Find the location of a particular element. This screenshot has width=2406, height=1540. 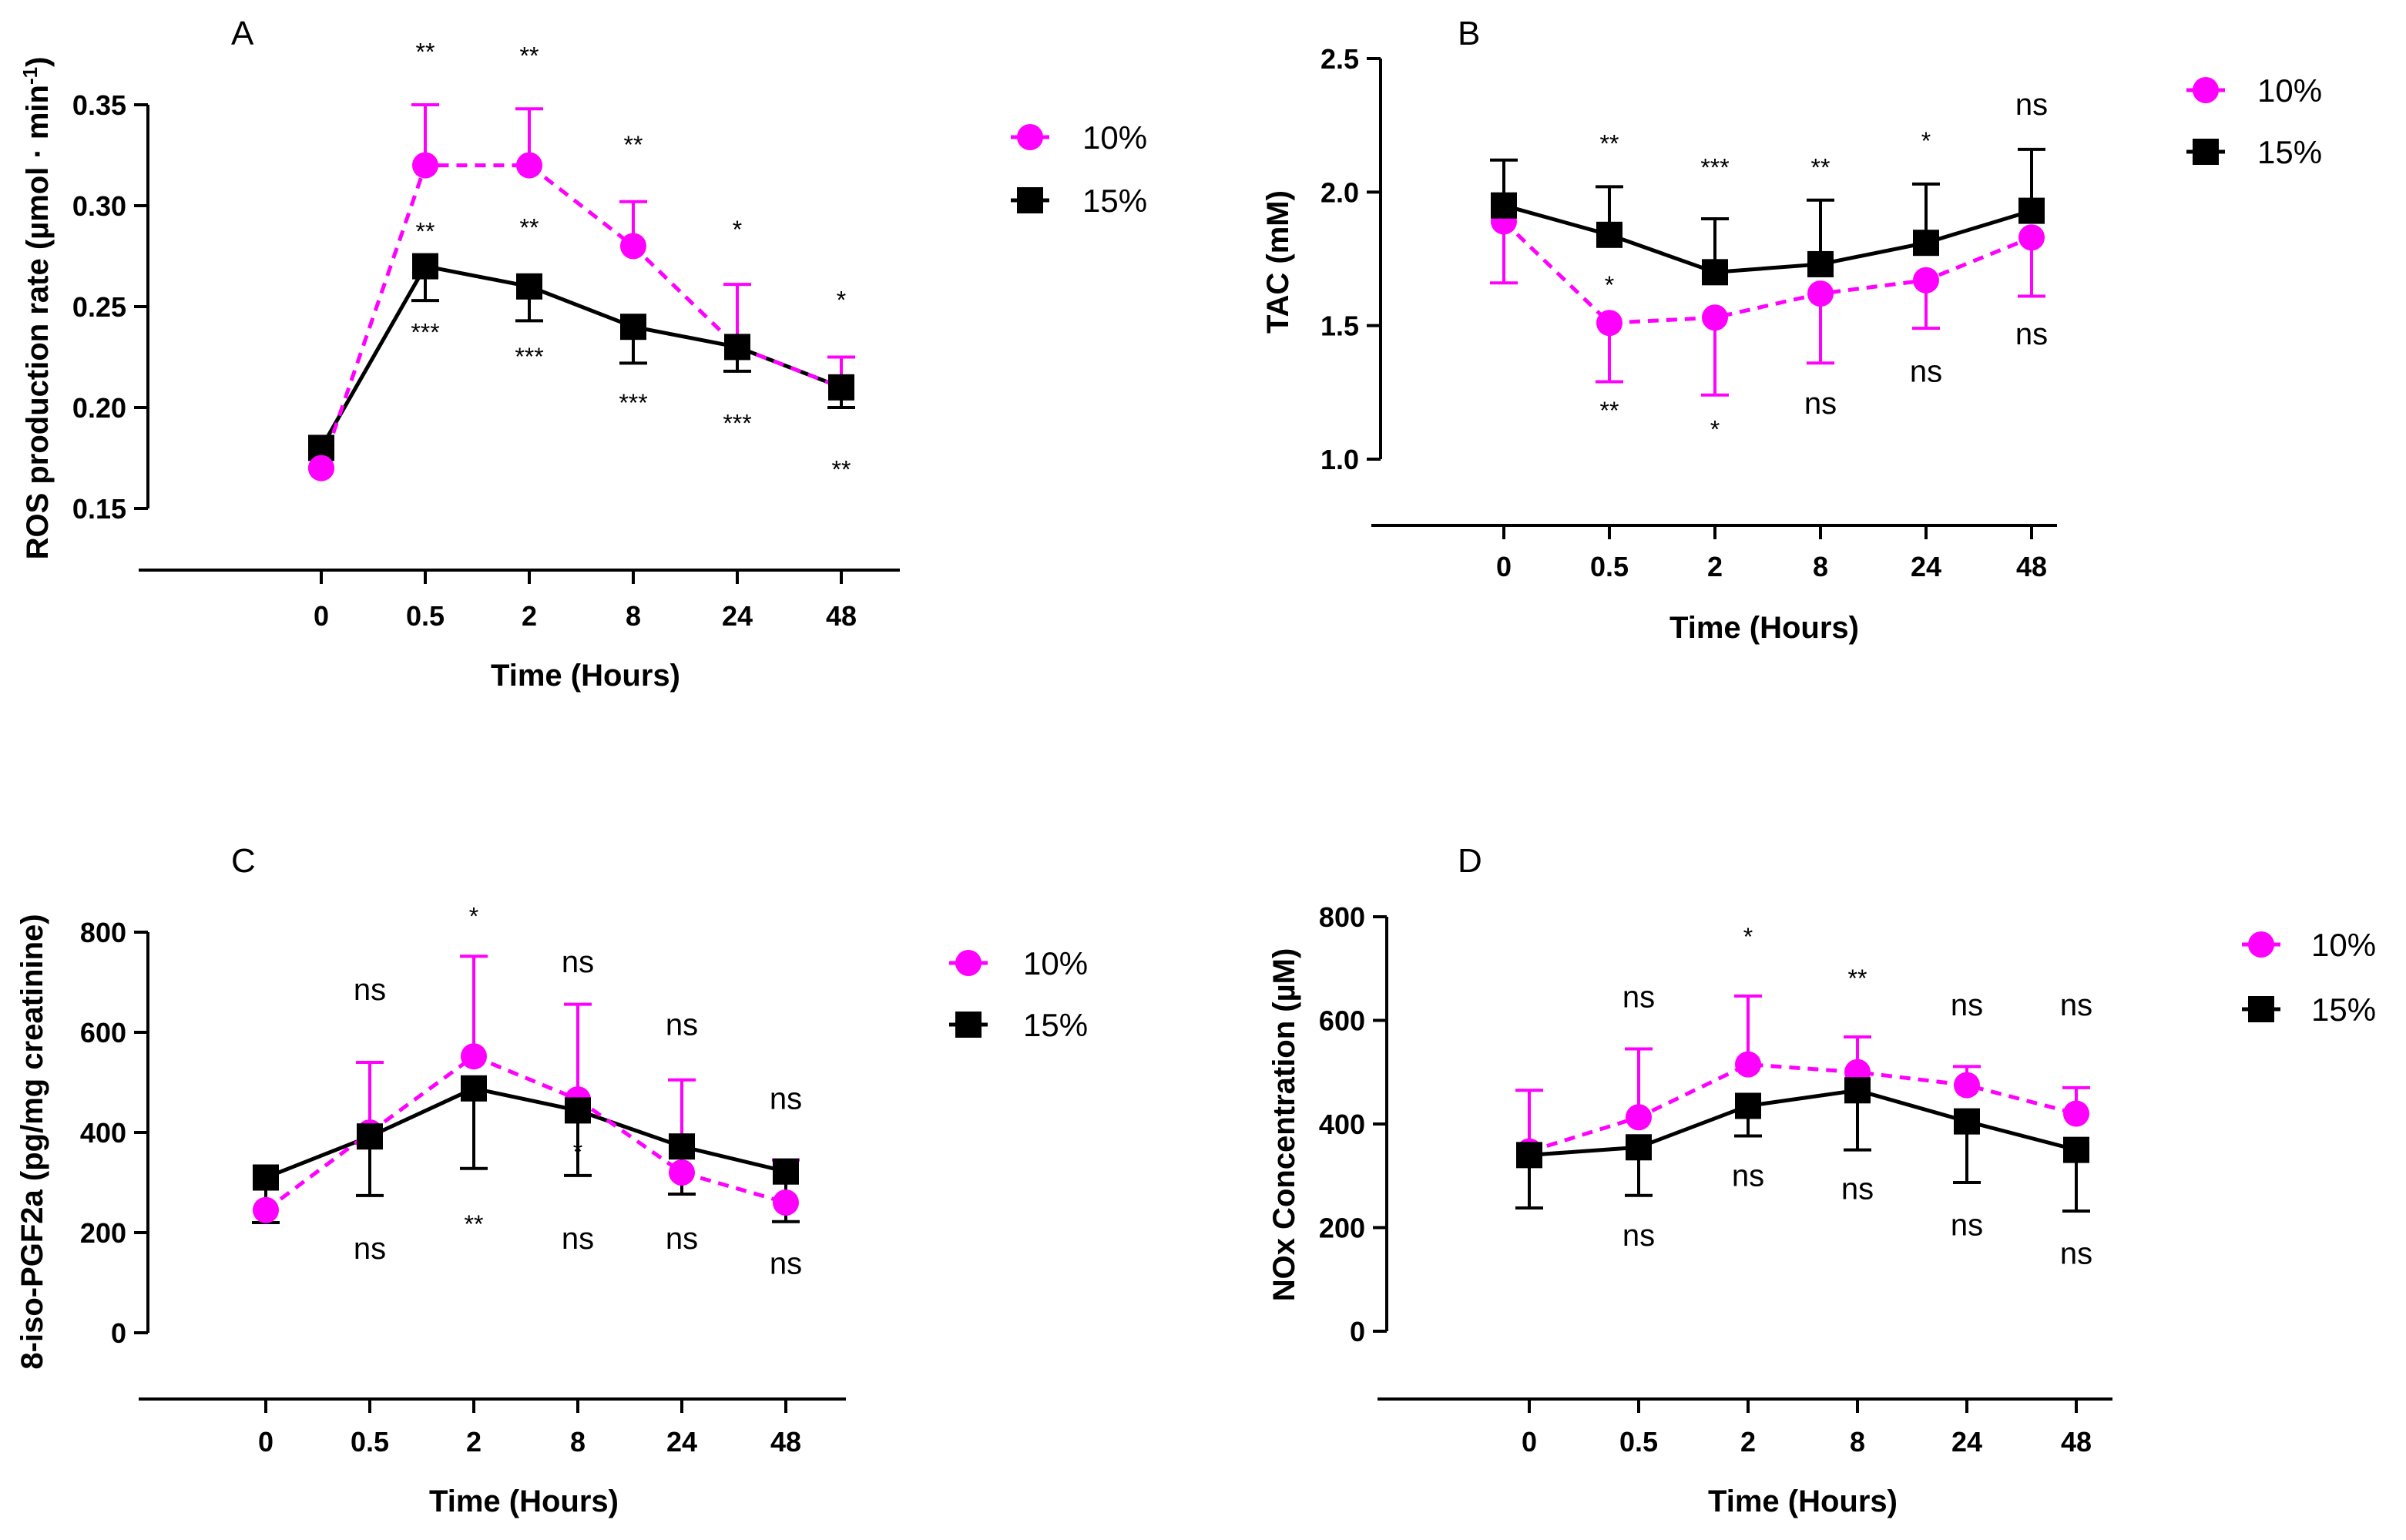

y-axis-title: TAC (mM) is located at coordinates (1278, 262).